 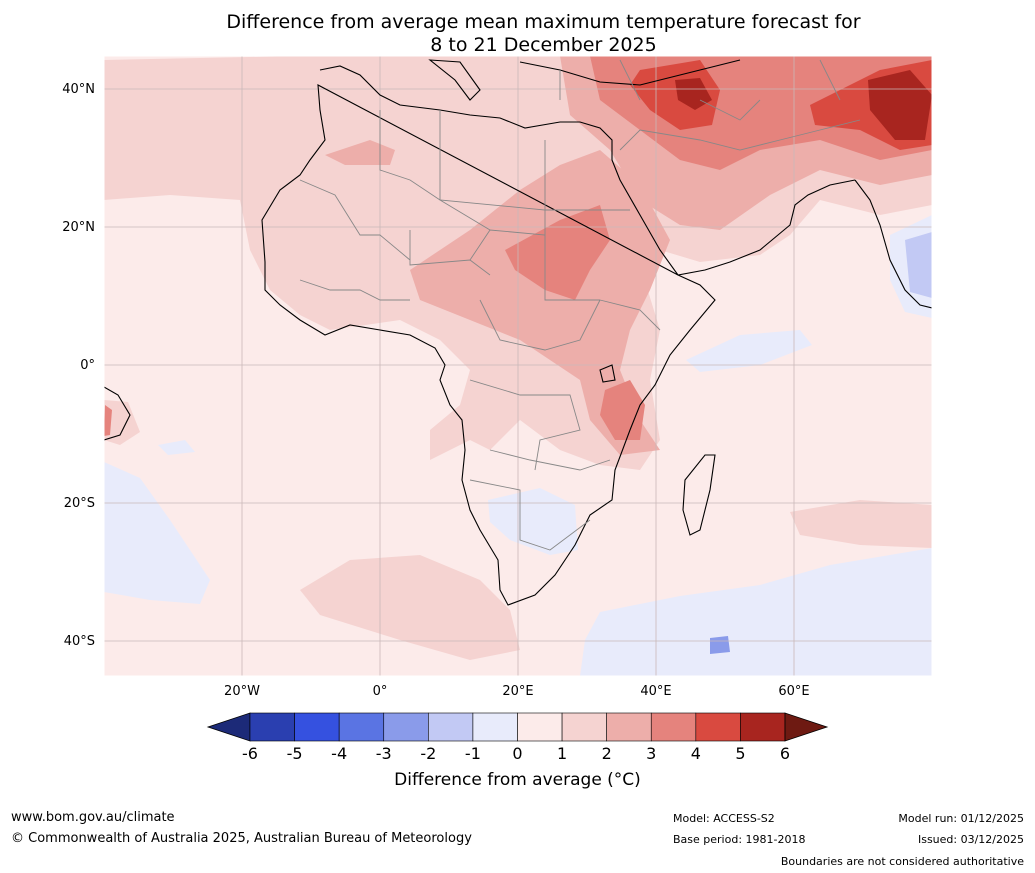 What do you see at coordinates (861, 524) in the screenshot?
I see `warm-region-south-indian` at bounding box center [861, 524].